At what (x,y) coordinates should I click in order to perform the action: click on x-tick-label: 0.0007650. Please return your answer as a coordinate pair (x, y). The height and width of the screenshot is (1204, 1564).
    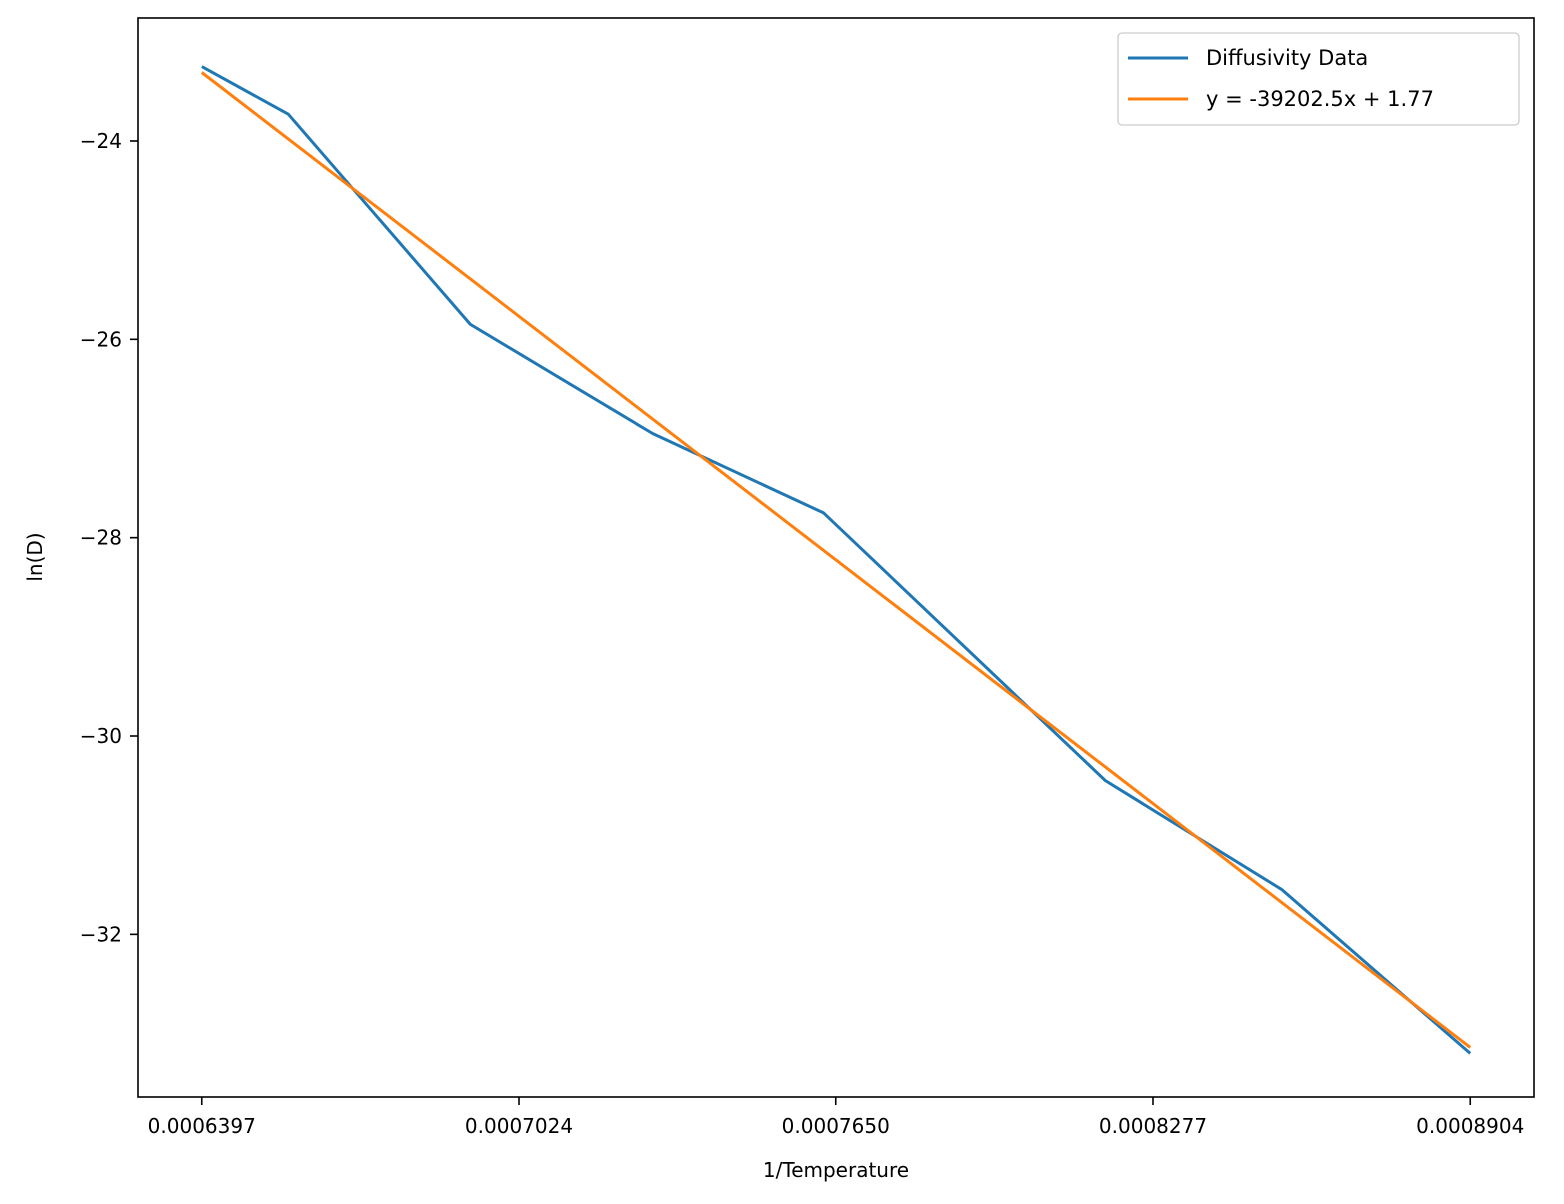
    Looking at the image, I should click on (836, 1126).